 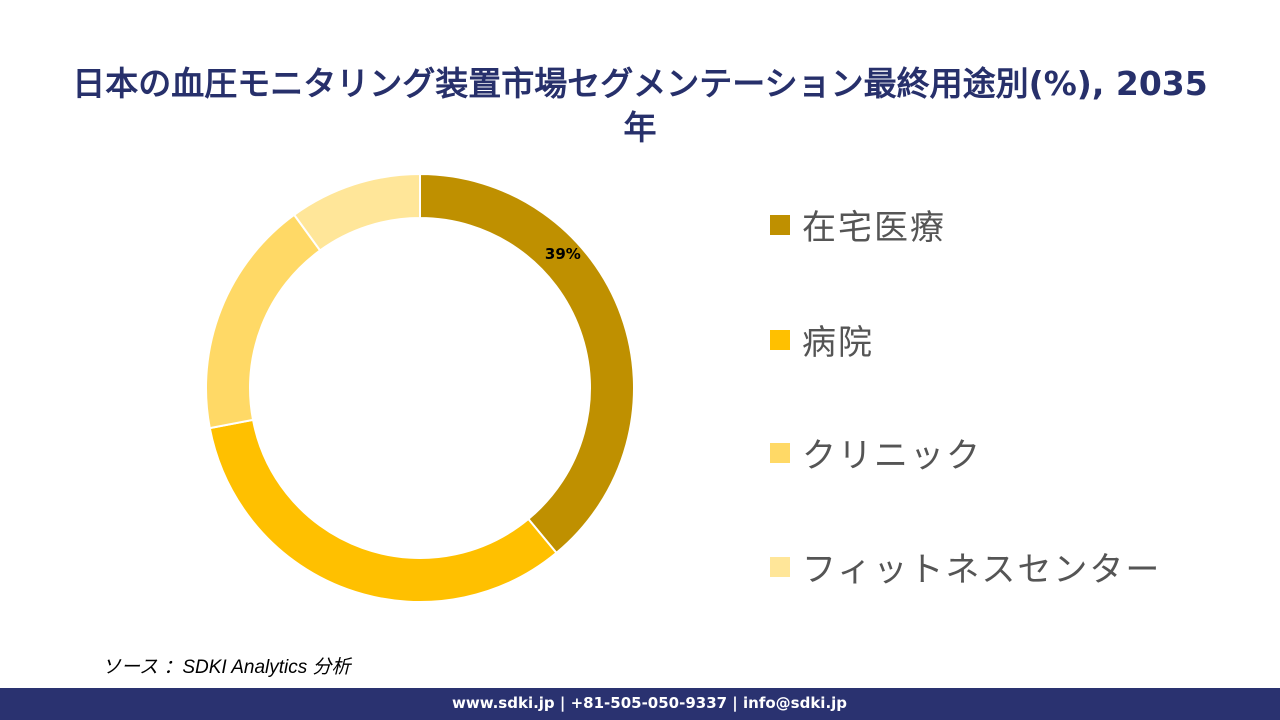 I want to click on legend-label: 在宅医療, so click(x=874, y=228).